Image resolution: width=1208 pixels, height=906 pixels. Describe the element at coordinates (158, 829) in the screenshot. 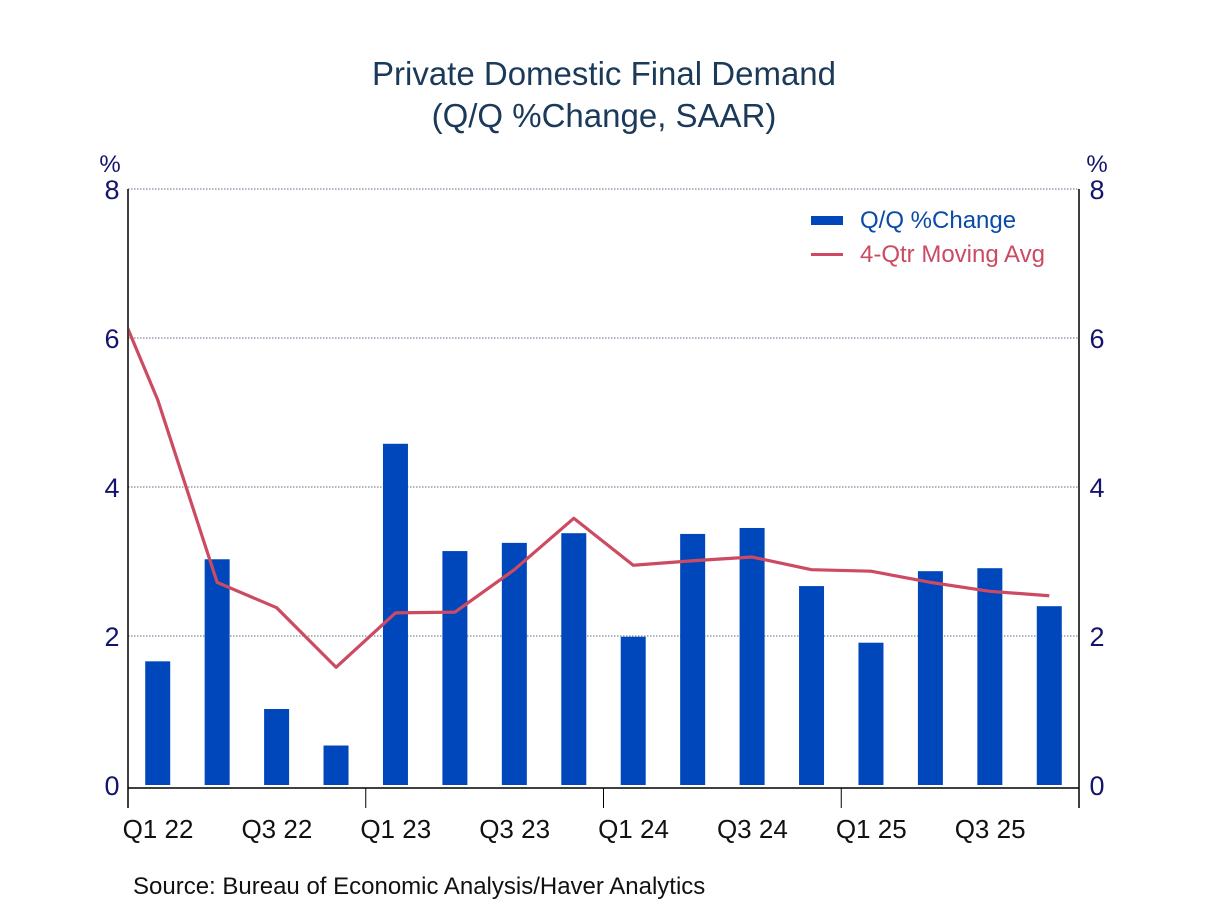

I see `x-tick-label: Q1 22` at that location.